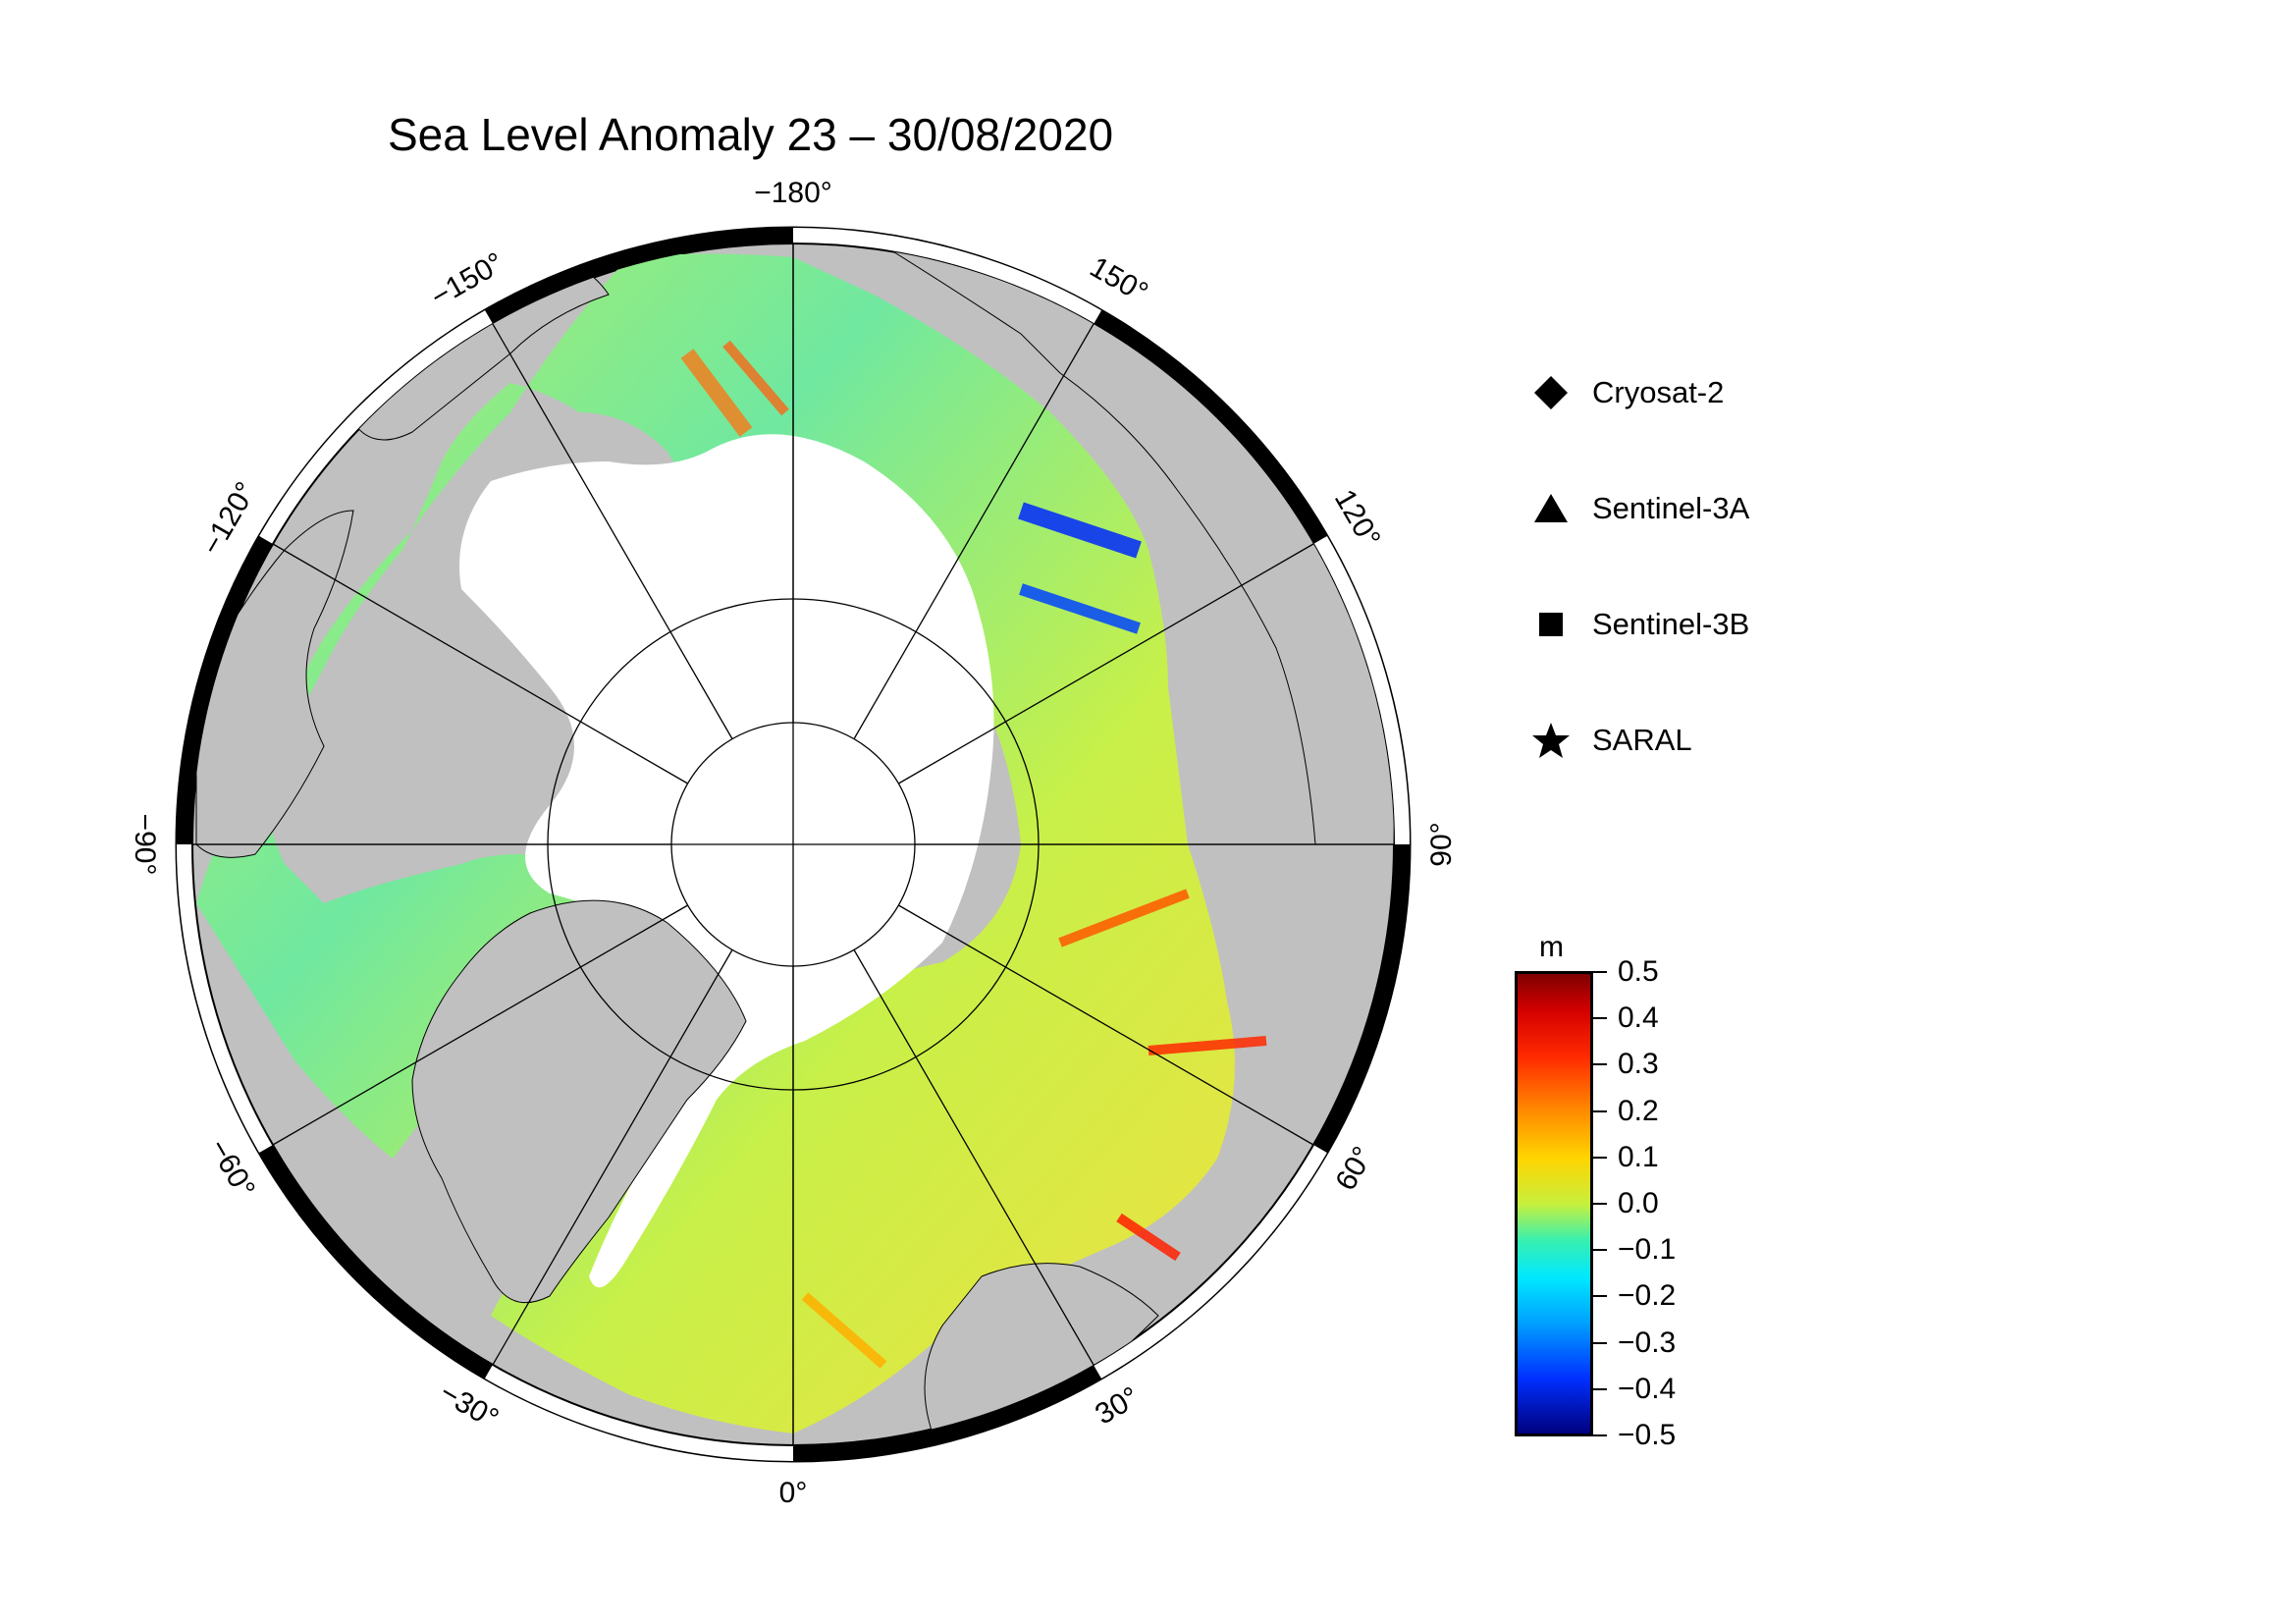 This screenshot has width=2296, height=1623. I want to click on legend-label: Sentinel-3A, so click(1671, 508).